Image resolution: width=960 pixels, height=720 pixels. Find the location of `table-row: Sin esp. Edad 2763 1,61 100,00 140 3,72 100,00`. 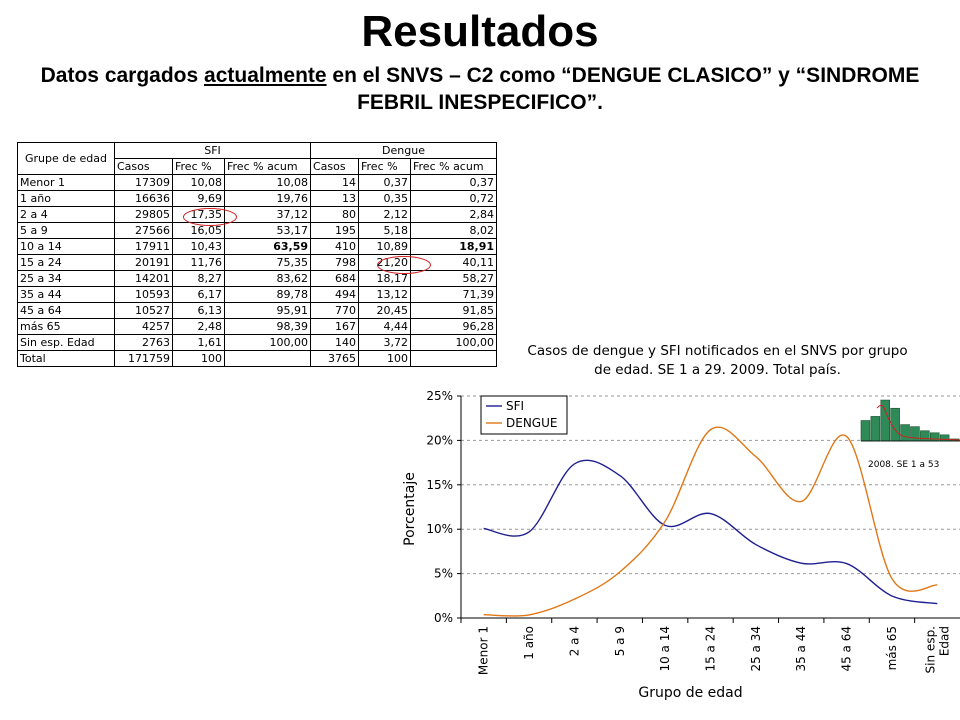

table-row: Sin esp. Edad 2763 1,61 100,00 140 3,72 100,00 is located at coordinates (257, 342).